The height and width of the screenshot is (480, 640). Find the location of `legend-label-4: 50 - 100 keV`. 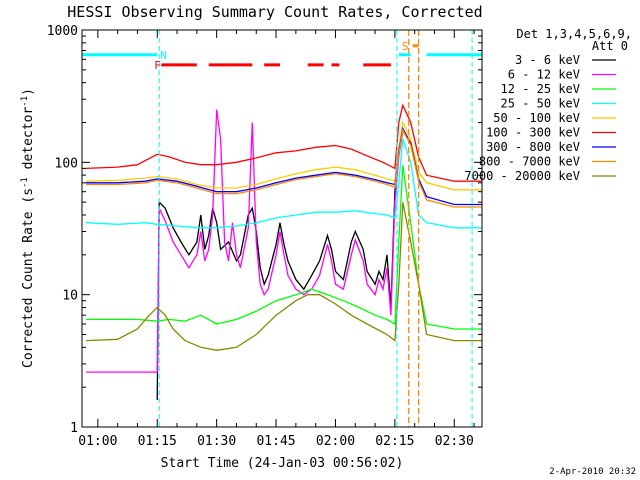

legend-label-4: 50 - 100 keV is located at coordinates (536, 118).